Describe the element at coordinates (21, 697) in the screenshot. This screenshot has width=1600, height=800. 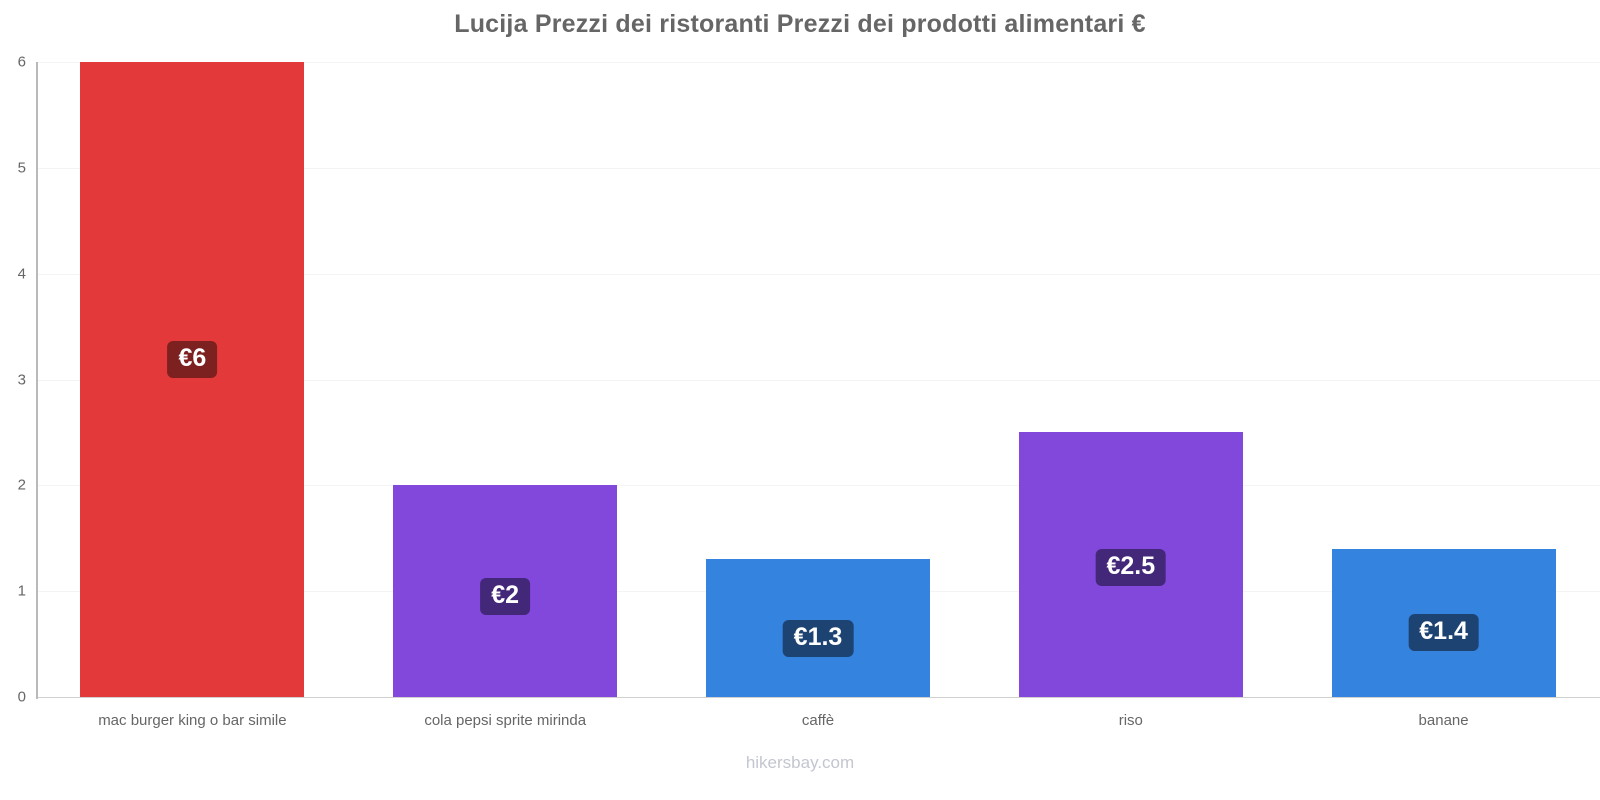
I see `y-axis-tick-label: 0` at that location.